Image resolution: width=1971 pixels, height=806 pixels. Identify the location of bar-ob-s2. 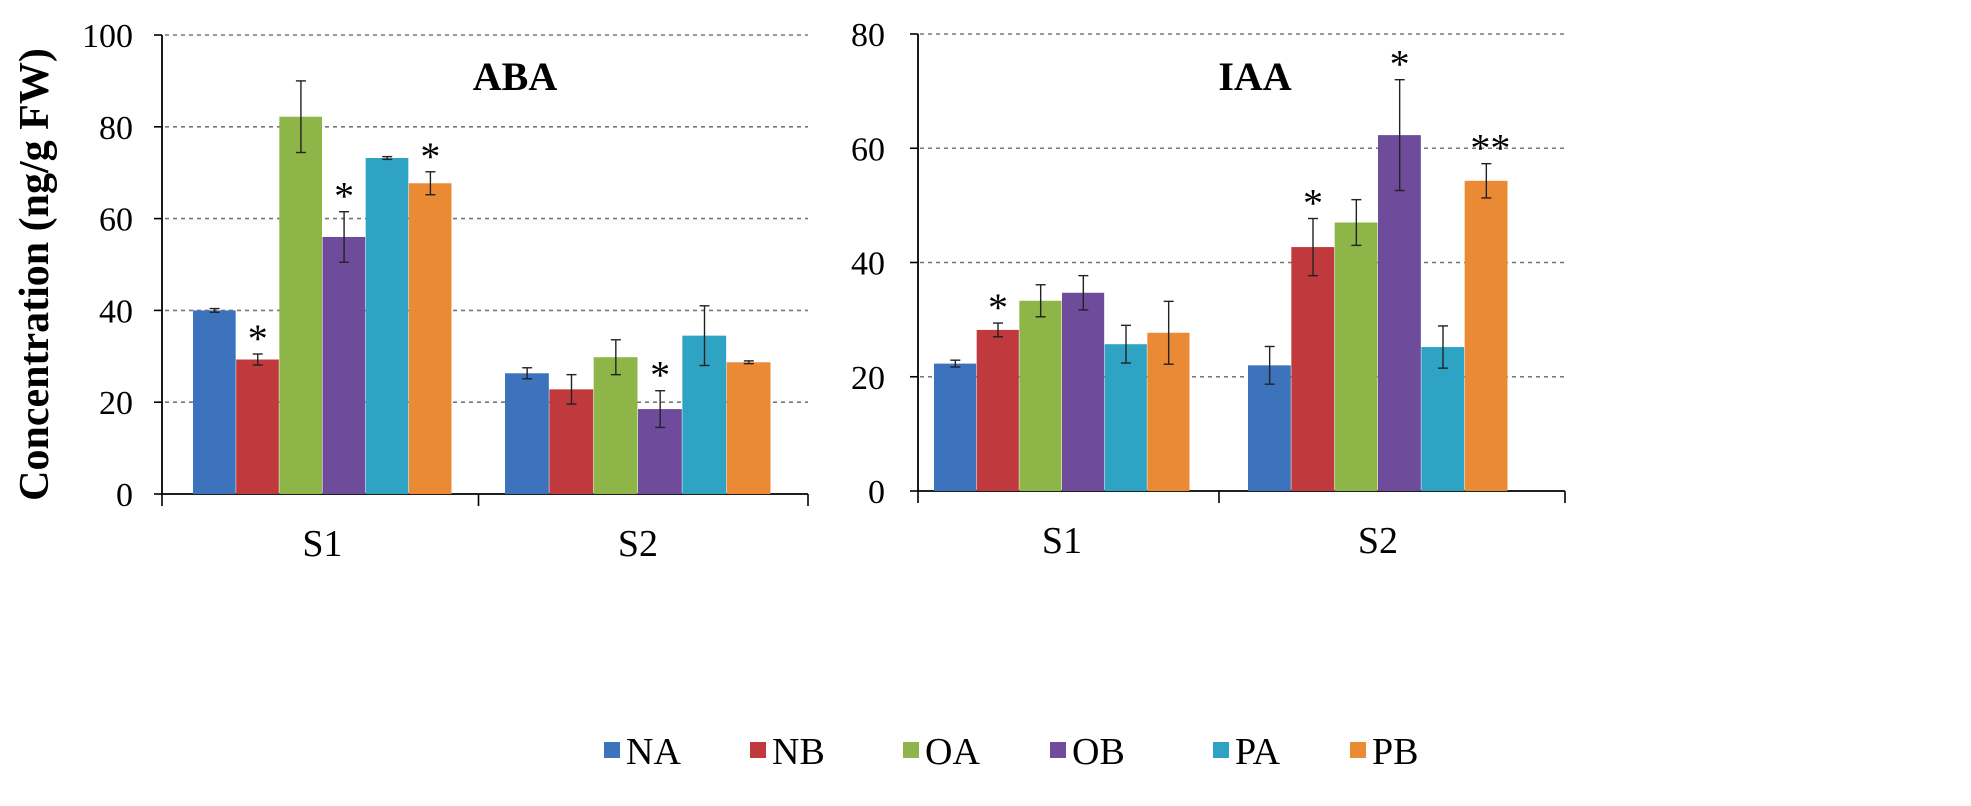
(1399, 313).